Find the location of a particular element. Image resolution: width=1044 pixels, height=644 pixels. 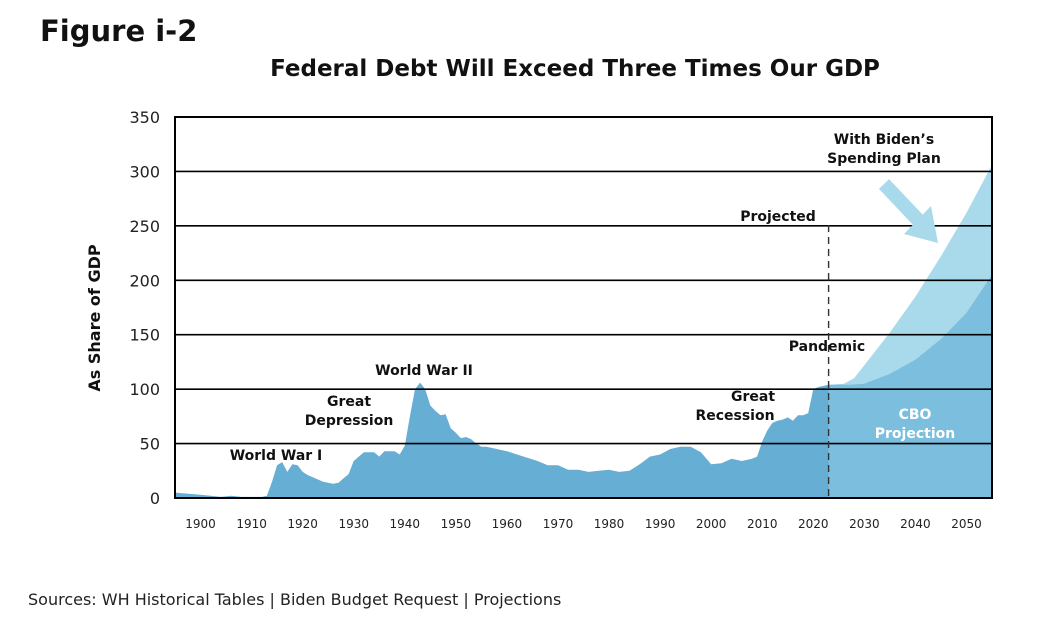

annotation-biden-line2: Spending Plan is located at coordinates (884, 159).